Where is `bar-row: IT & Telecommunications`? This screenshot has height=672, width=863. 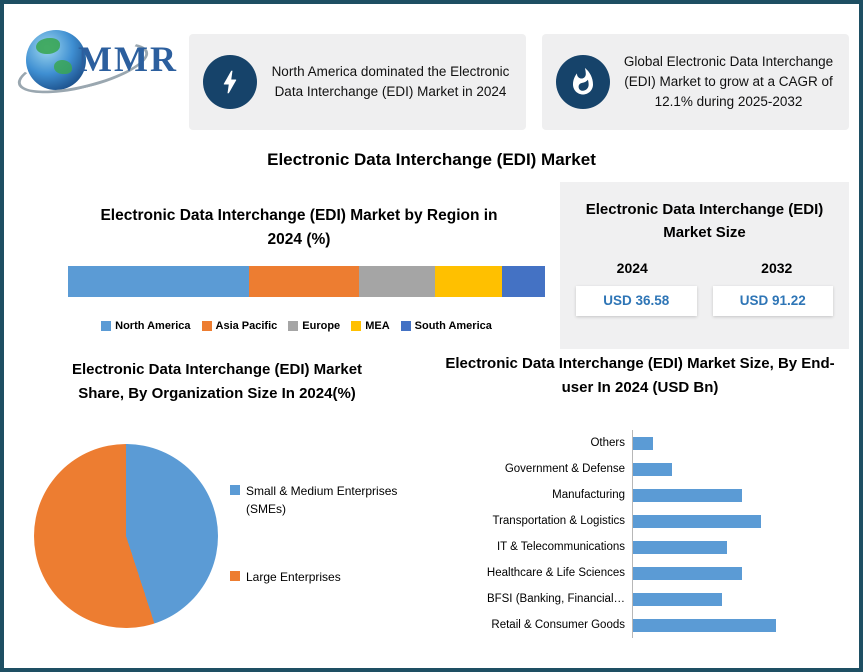
bar-row: IT & Telecommunications is located at coordinates (610, 547).